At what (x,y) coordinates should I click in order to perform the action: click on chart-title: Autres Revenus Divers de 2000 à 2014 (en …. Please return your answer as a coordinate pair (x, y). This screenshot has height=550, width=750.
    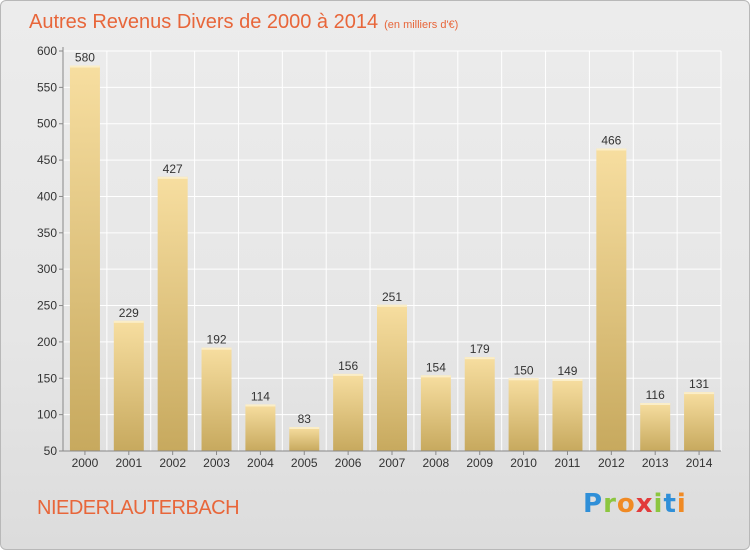
    Looking at the image, I should click on (243, 22).